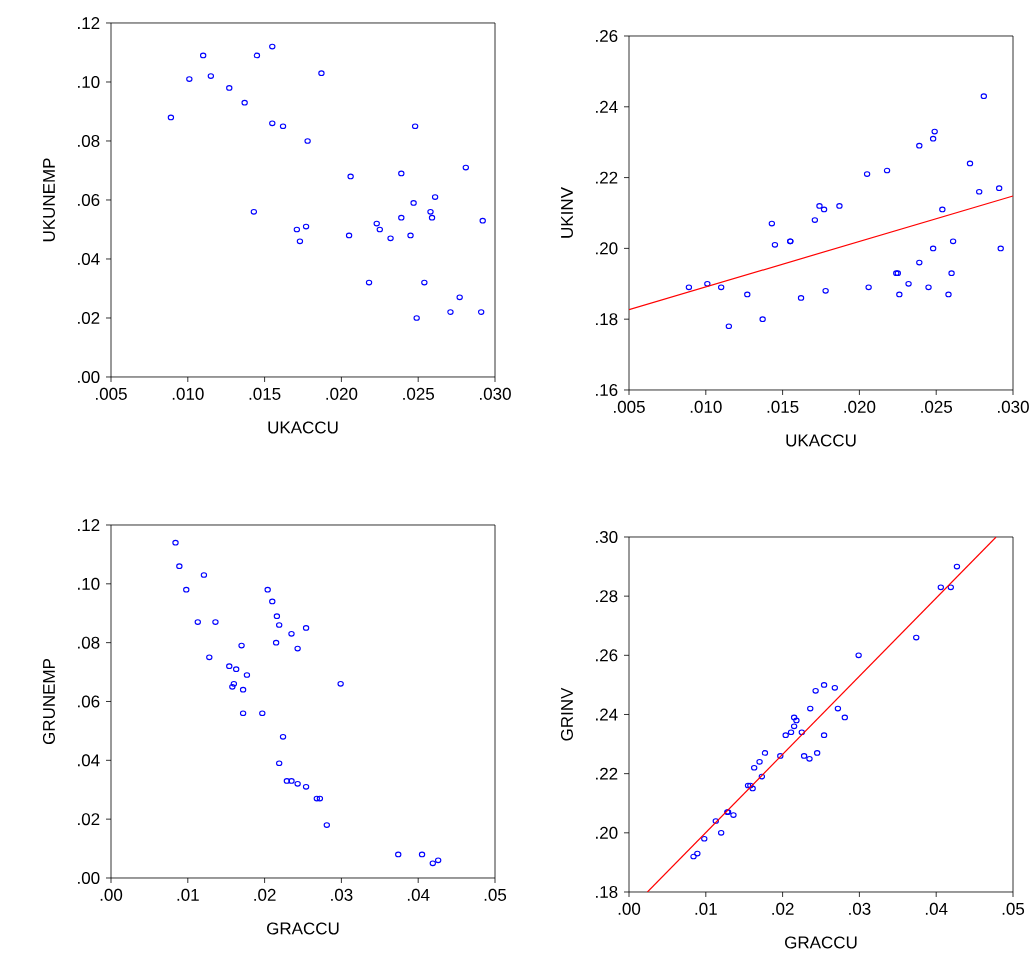  Describe the element at coordinates (937, 406) in the screenshot. I see `x-tick-label: .025` at that location.